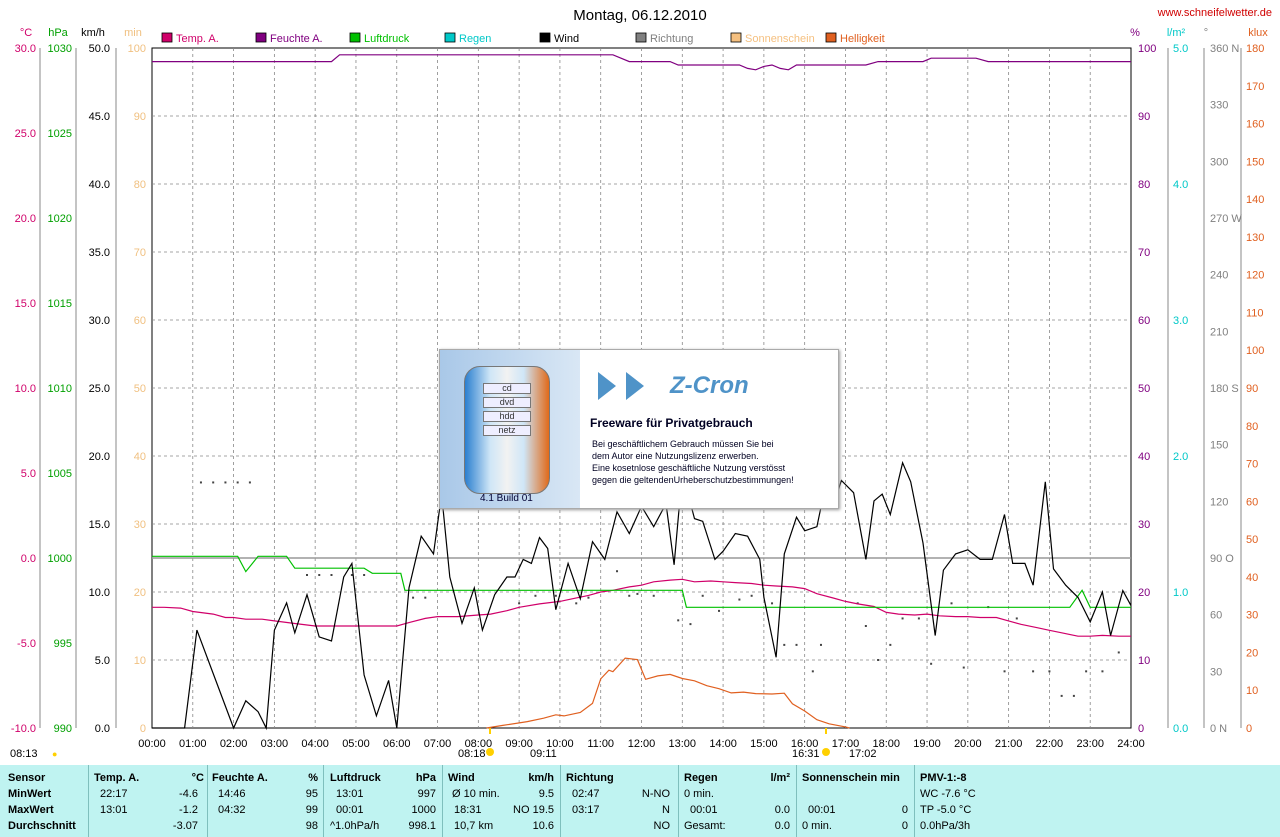 This screenshot has width=1280, height=837. Describe the element at coordinates (946, 810) in the screenshot. I see `stats-dewpoint: TP -5.0 °C` at that location.